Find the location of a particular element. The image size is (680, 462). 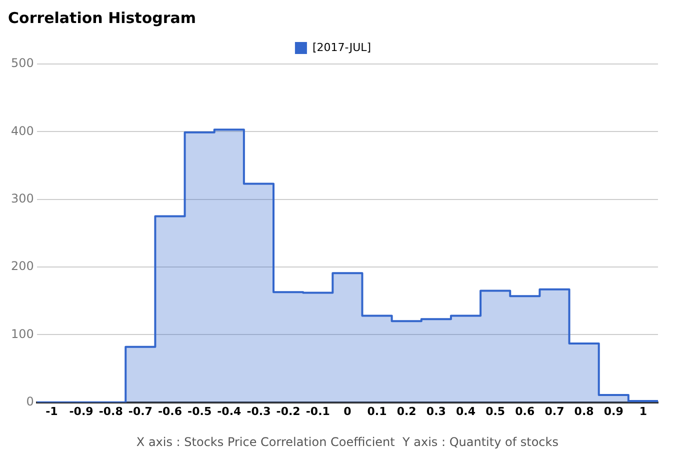

legend-label: [2017-JUL] is located at coordinates (342, 47).